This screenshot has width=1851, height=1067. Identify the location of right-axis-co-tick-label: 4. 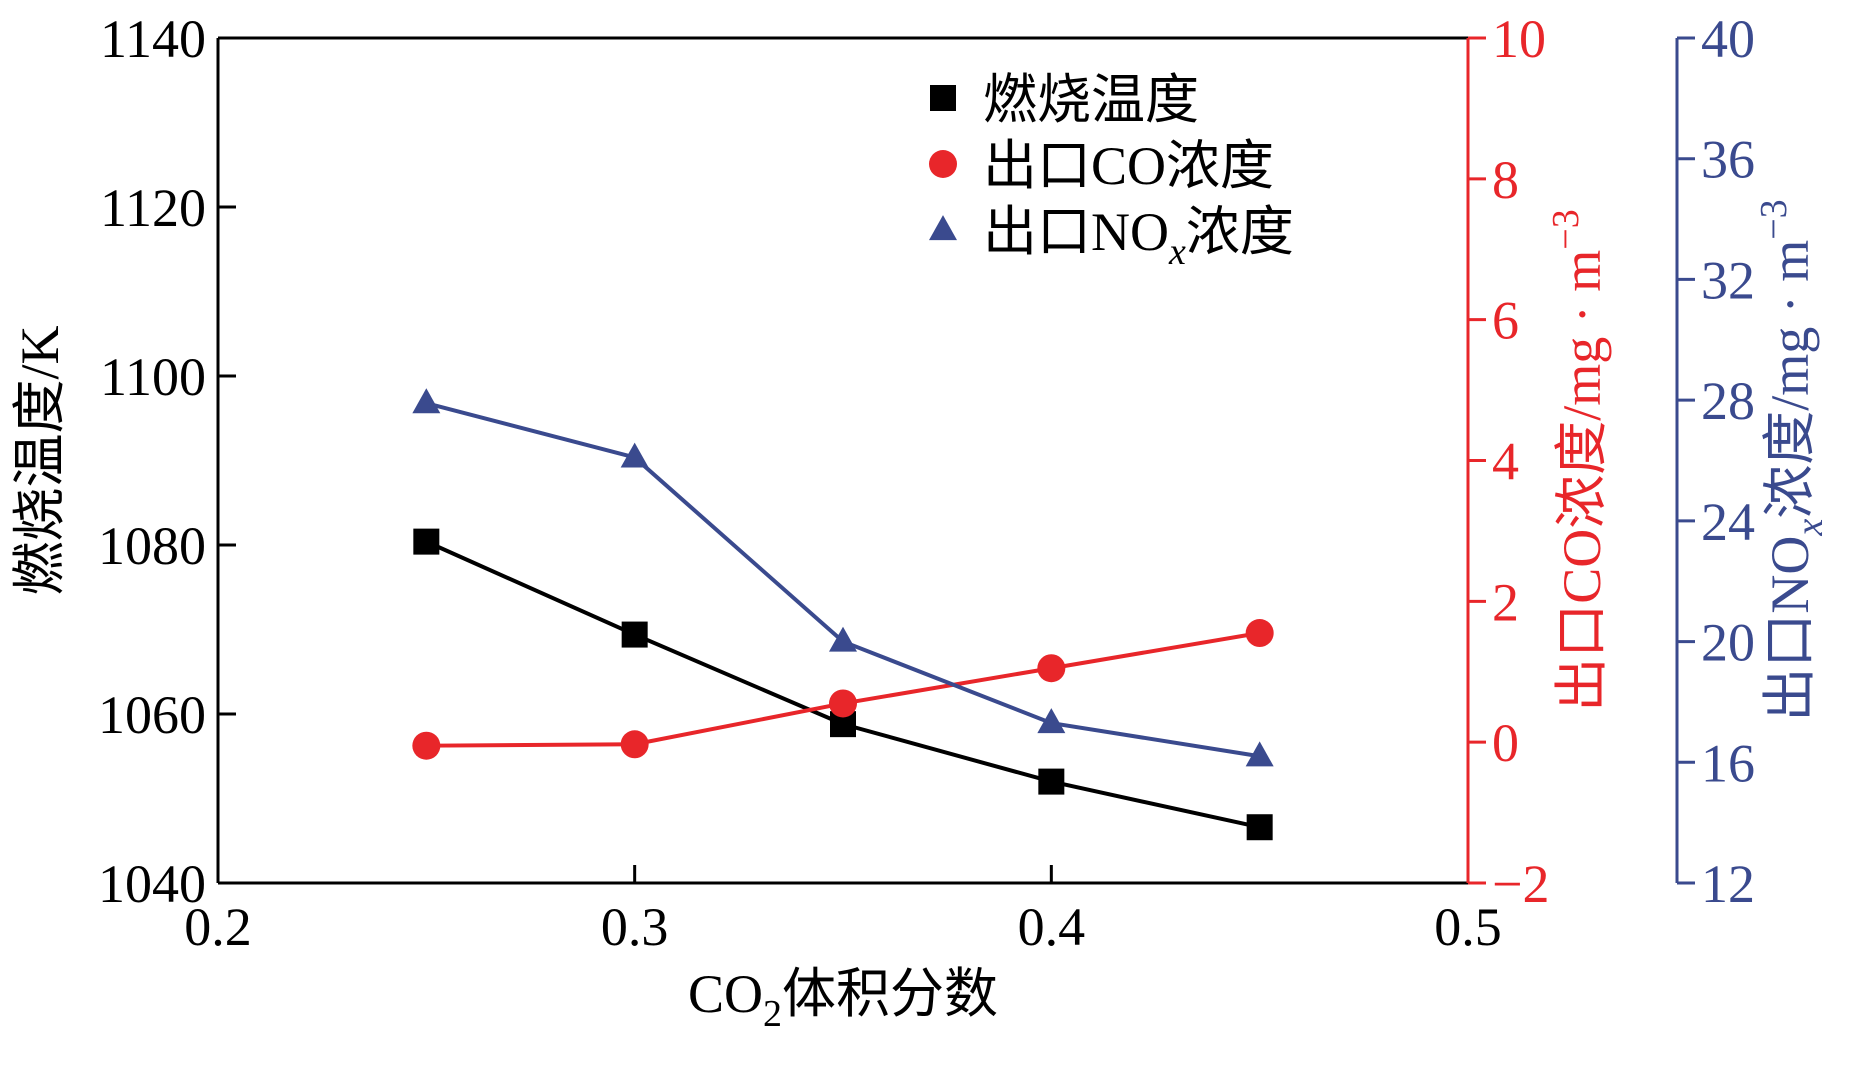
(1505, 462).